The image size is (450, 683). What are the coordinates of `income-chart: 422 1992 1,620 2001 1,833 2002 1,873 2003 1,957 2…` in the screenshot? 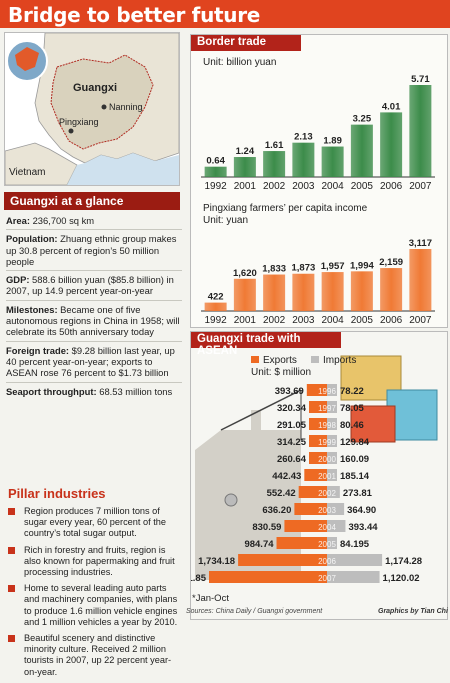 It's located at (318, 281).